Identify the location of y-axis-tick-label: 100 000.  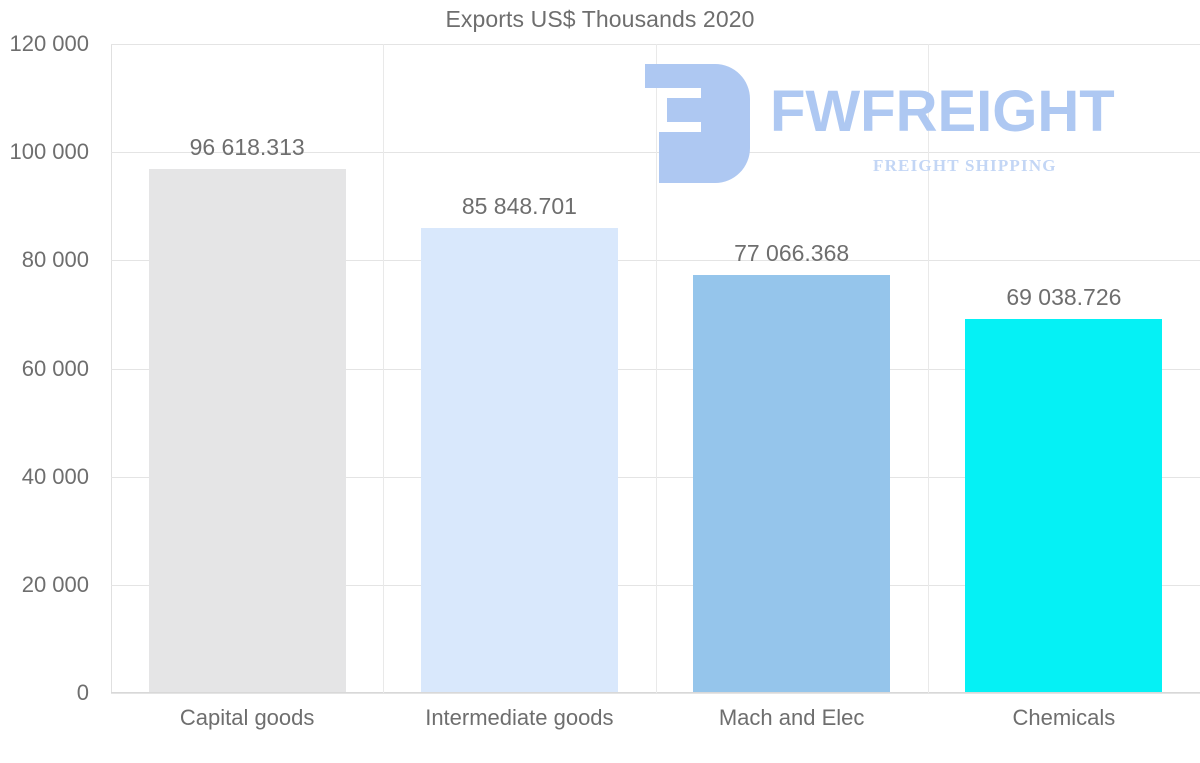
(49, 152).